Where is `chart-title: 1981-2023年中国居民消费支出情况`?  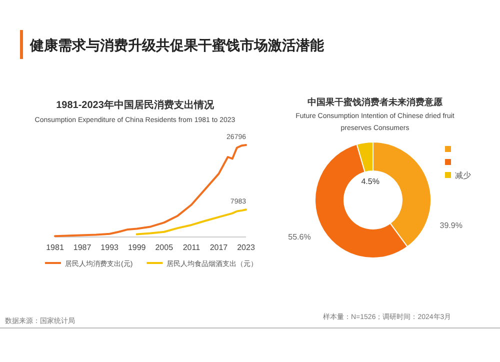
chart-title: 1981-2023年中国居民消费支出情况 is located at coordinates (135, 105).